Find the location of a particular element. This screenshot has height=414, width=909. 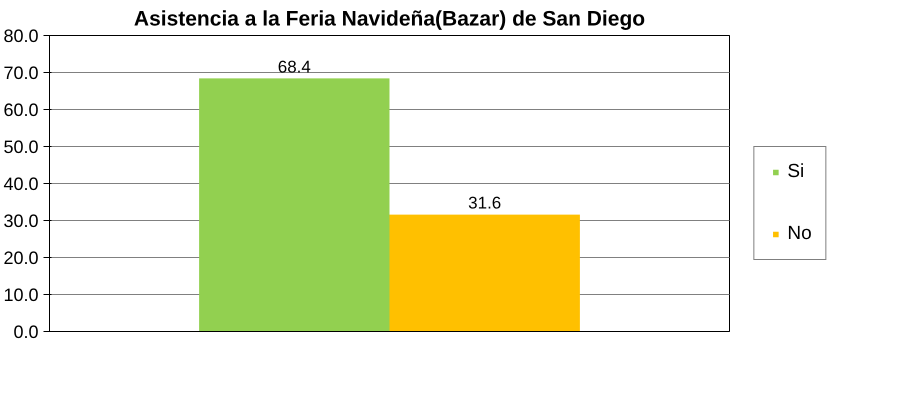

y-tick-label: 40.0 is located at coordinates (21, 184).